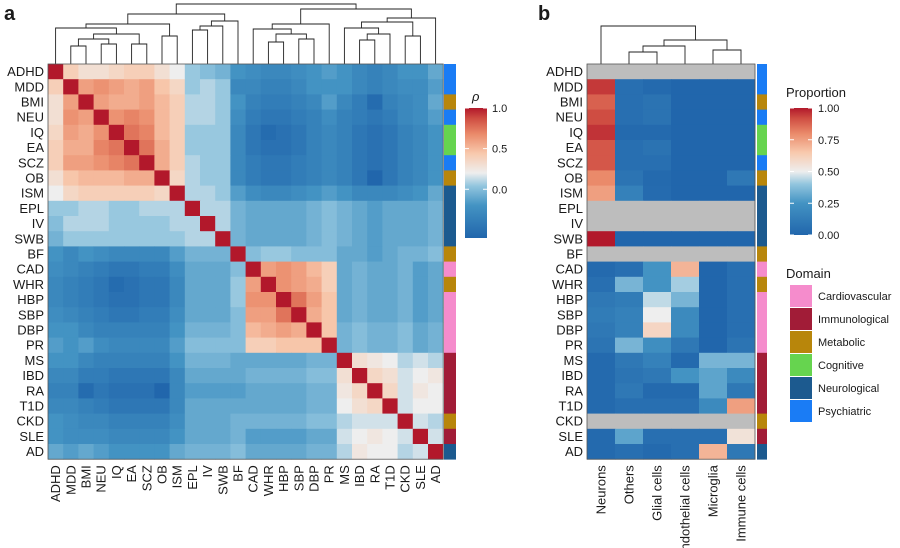 The height and width of the screenshot is (548, 900). What do you see at coordinates (573, 178) in the screenshot?
I see `row-label-b: OB` at bounding box center [573, 178].